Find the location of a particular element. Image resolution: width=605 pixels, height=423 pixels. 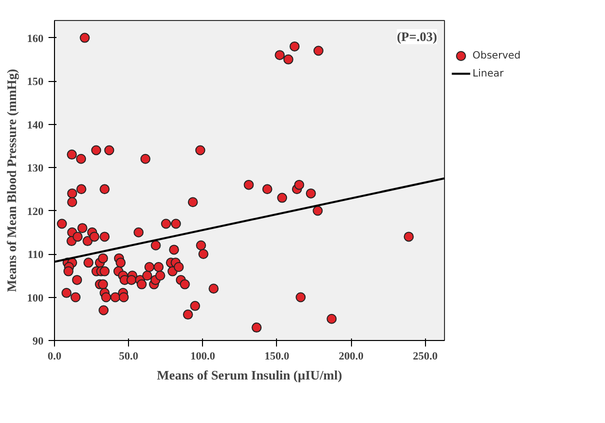

y-tick-label: 130 is located at coordinates (35, 168).